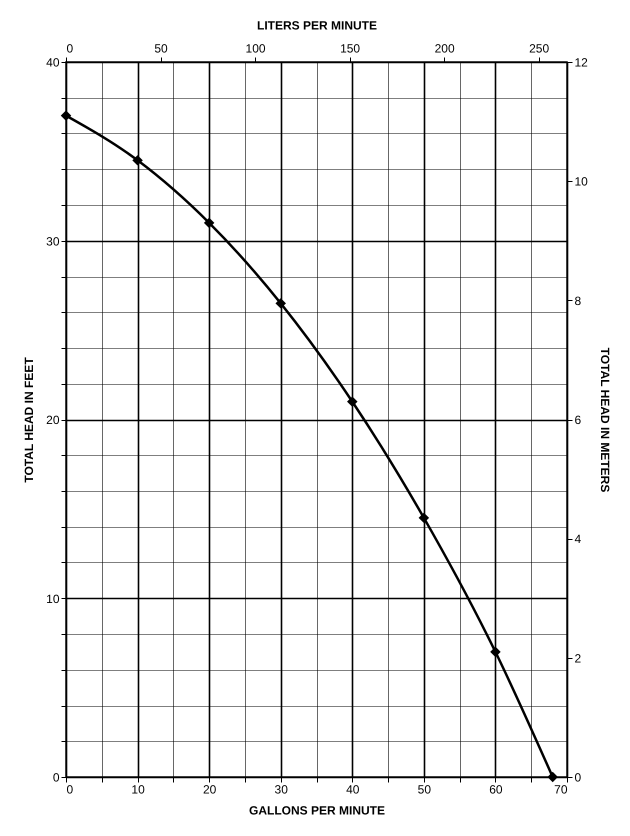  What do you see at coordinates (353, 789) in the screenshot?
I see `x-tick-label: 40` at bounding box center [353, 789].